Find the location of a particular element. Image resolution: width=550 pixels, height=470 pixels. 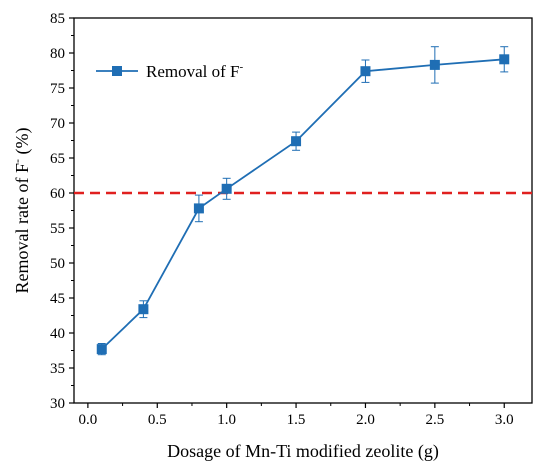

x-tick-label: 1.0 is located at coordinates (226, 420).